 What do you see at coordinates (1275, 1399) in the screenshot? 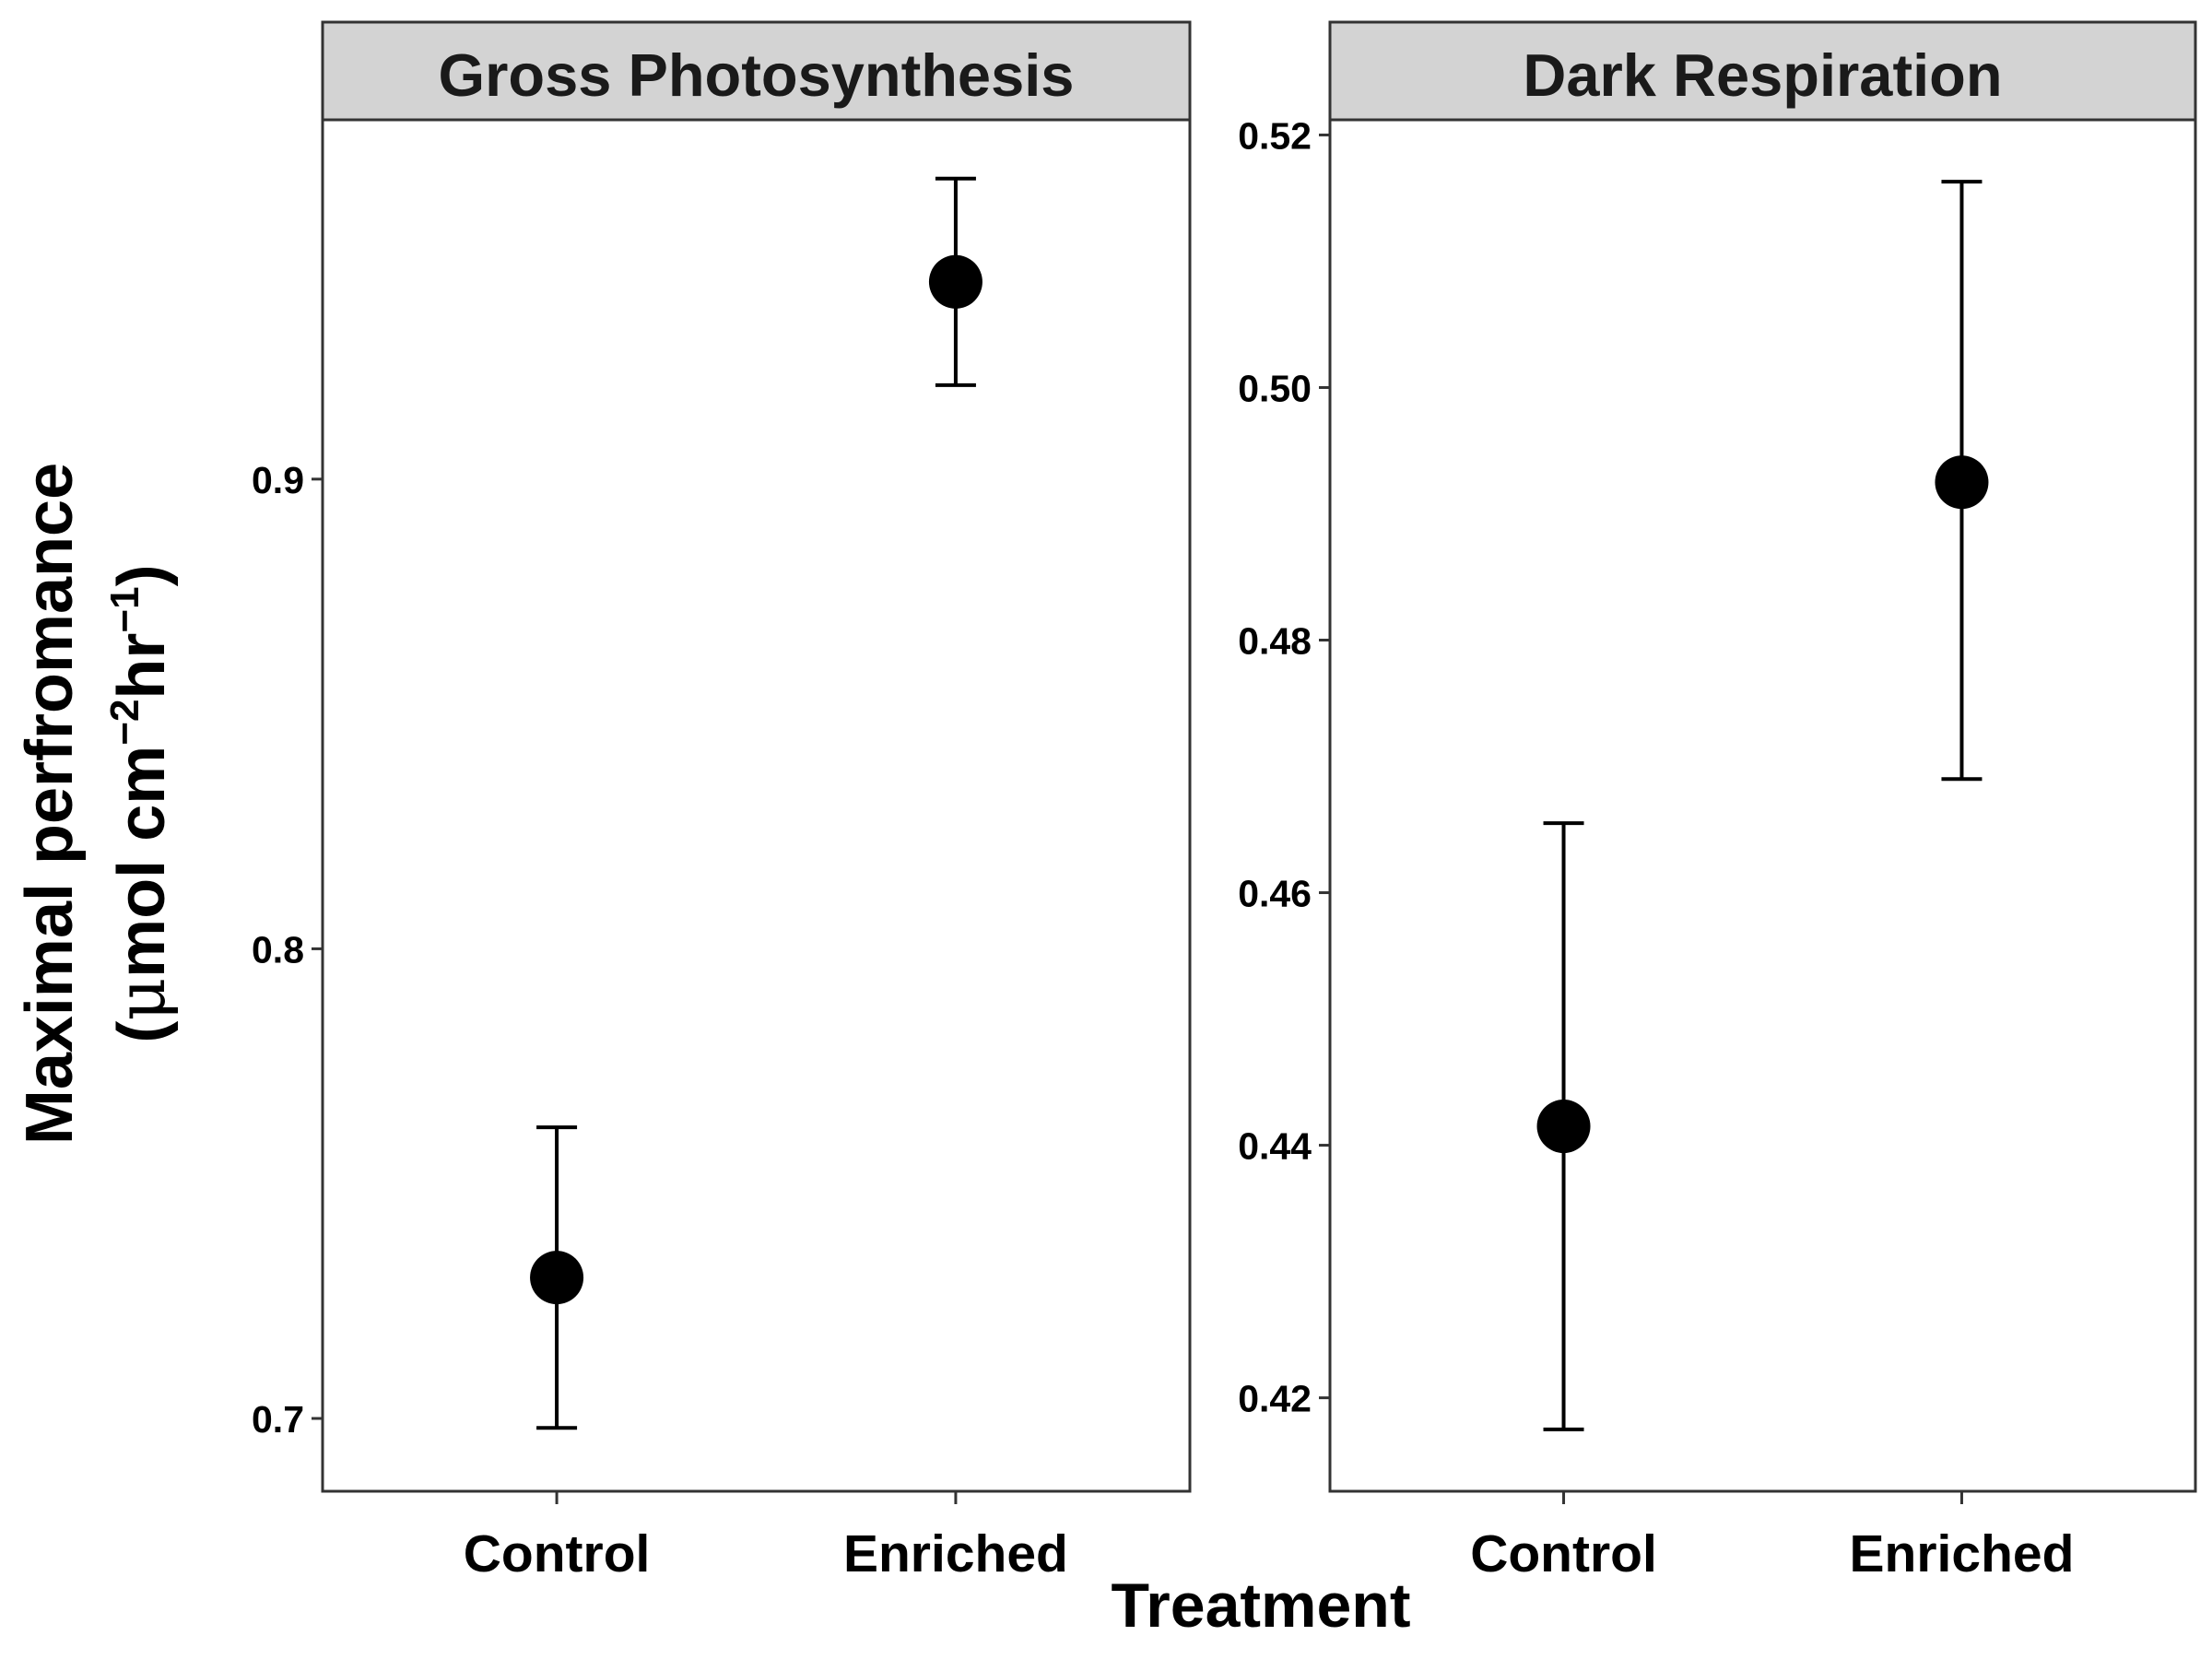
I see `y-tick-label: 0.42` at bounding box center [1275, 1399].